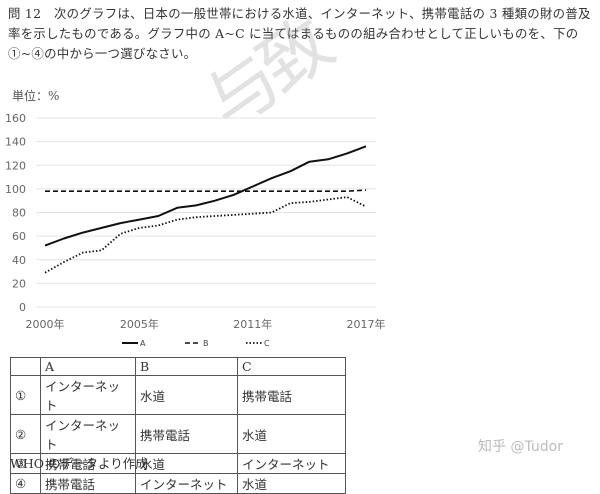 Image resolution: width=600 pixels, height=494 pixels. I want to click on table-row: ③ 携帯電話 水道 インターネット, so click(178, 463).